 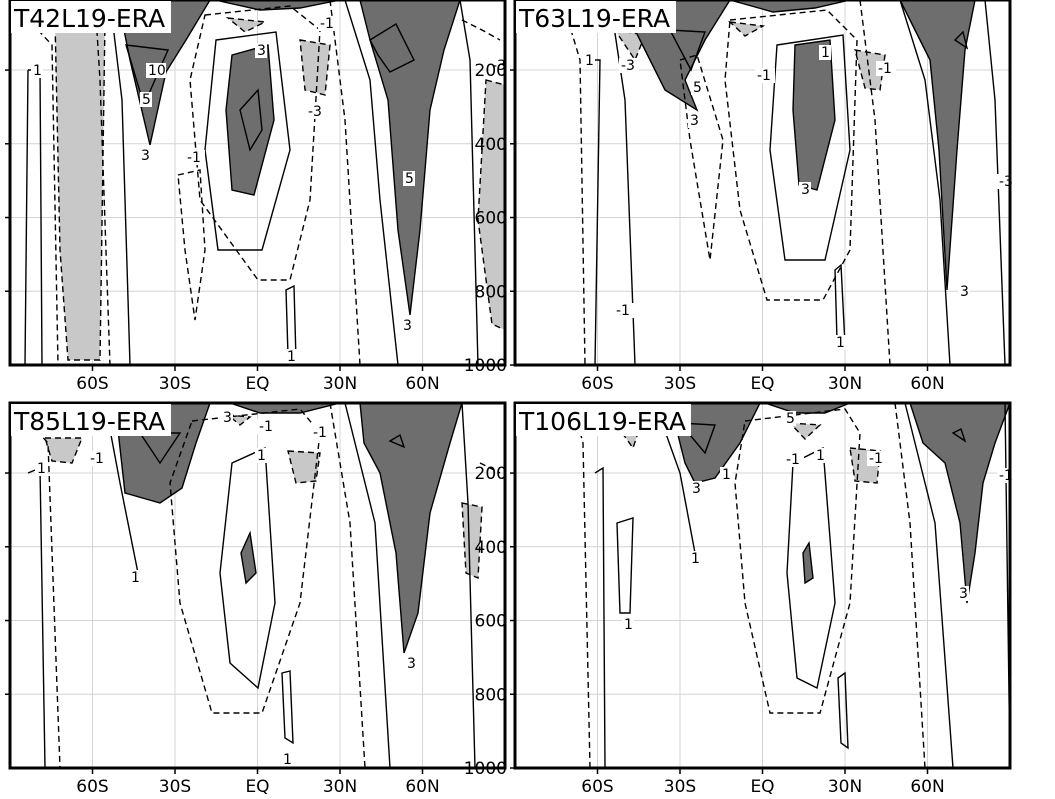 What do you see at coordinates (491, 292) in the screenshot?
I see `y-tick-label: 800` at bounding box center [491, 292].